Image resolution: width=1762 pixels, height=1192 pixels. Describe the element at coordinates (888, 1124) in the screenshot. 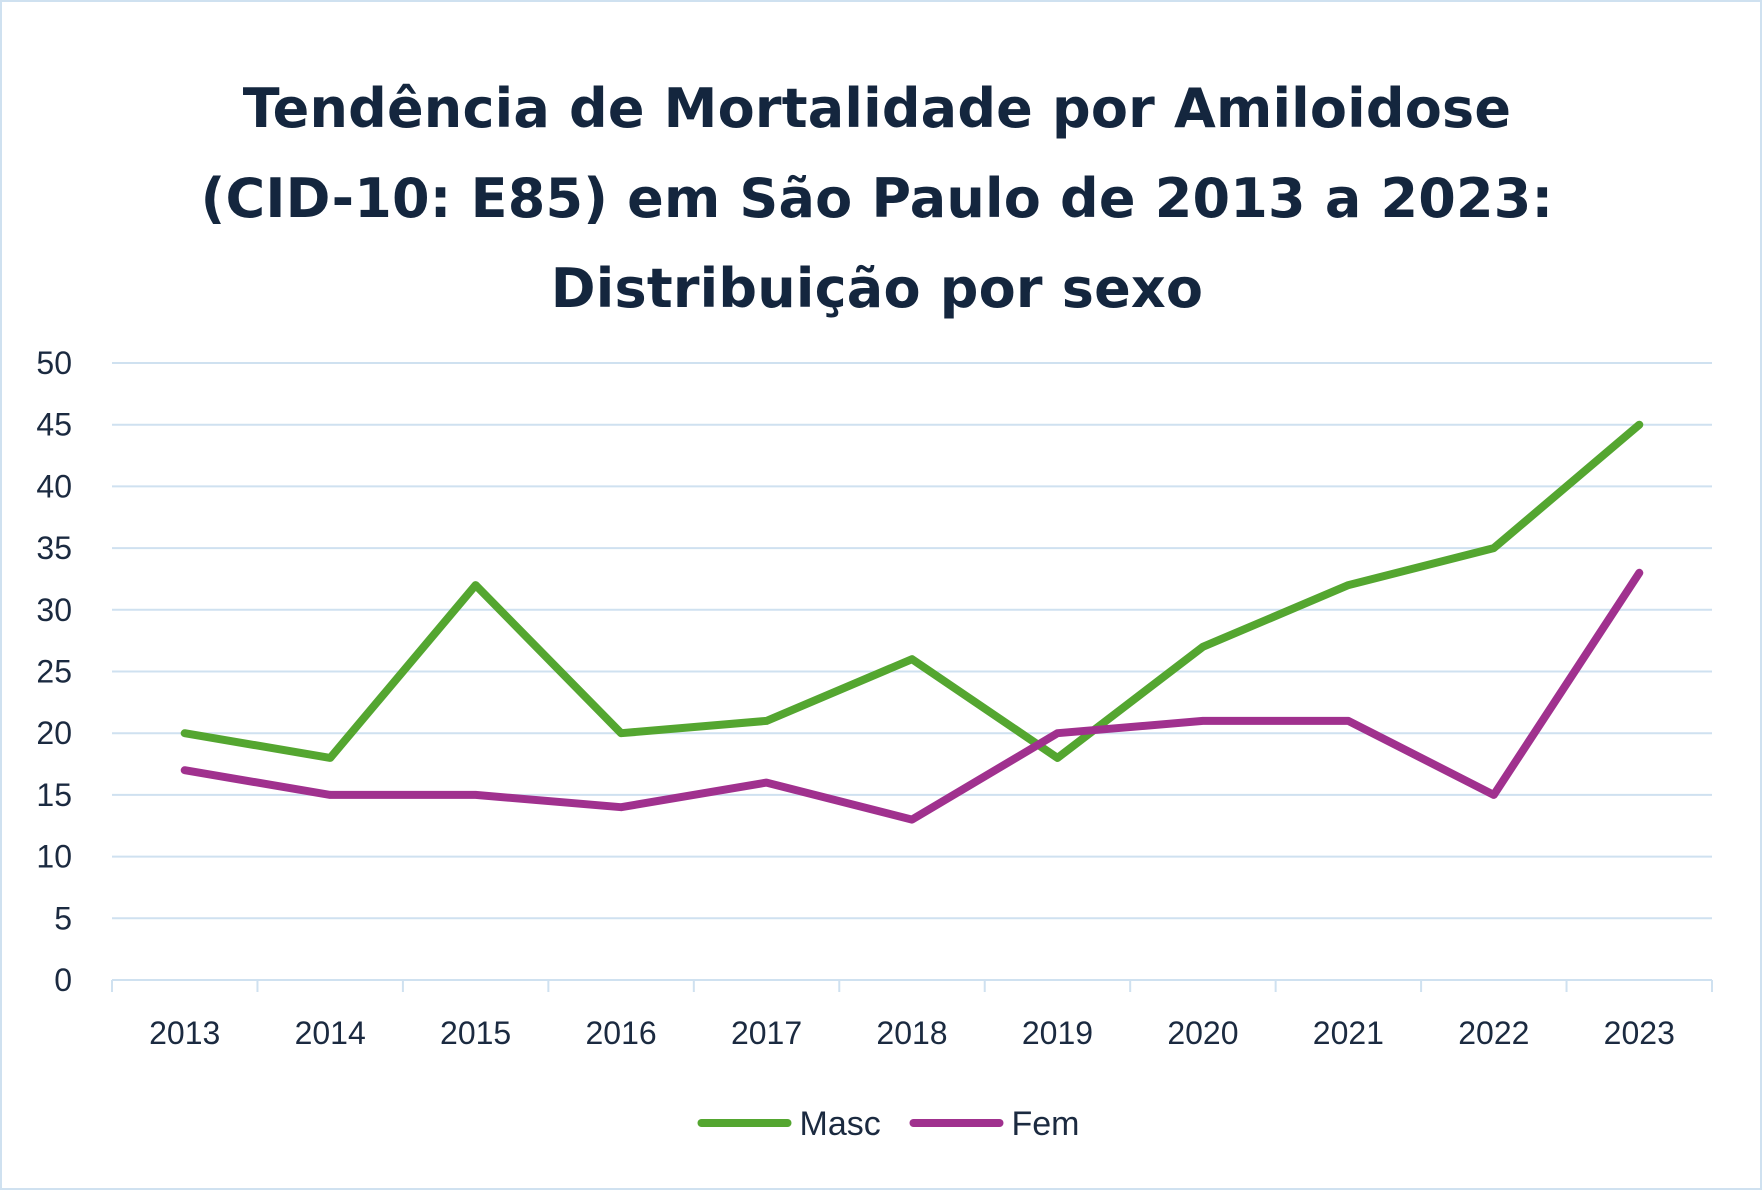

I see `legend: Masc Fem` at that location.